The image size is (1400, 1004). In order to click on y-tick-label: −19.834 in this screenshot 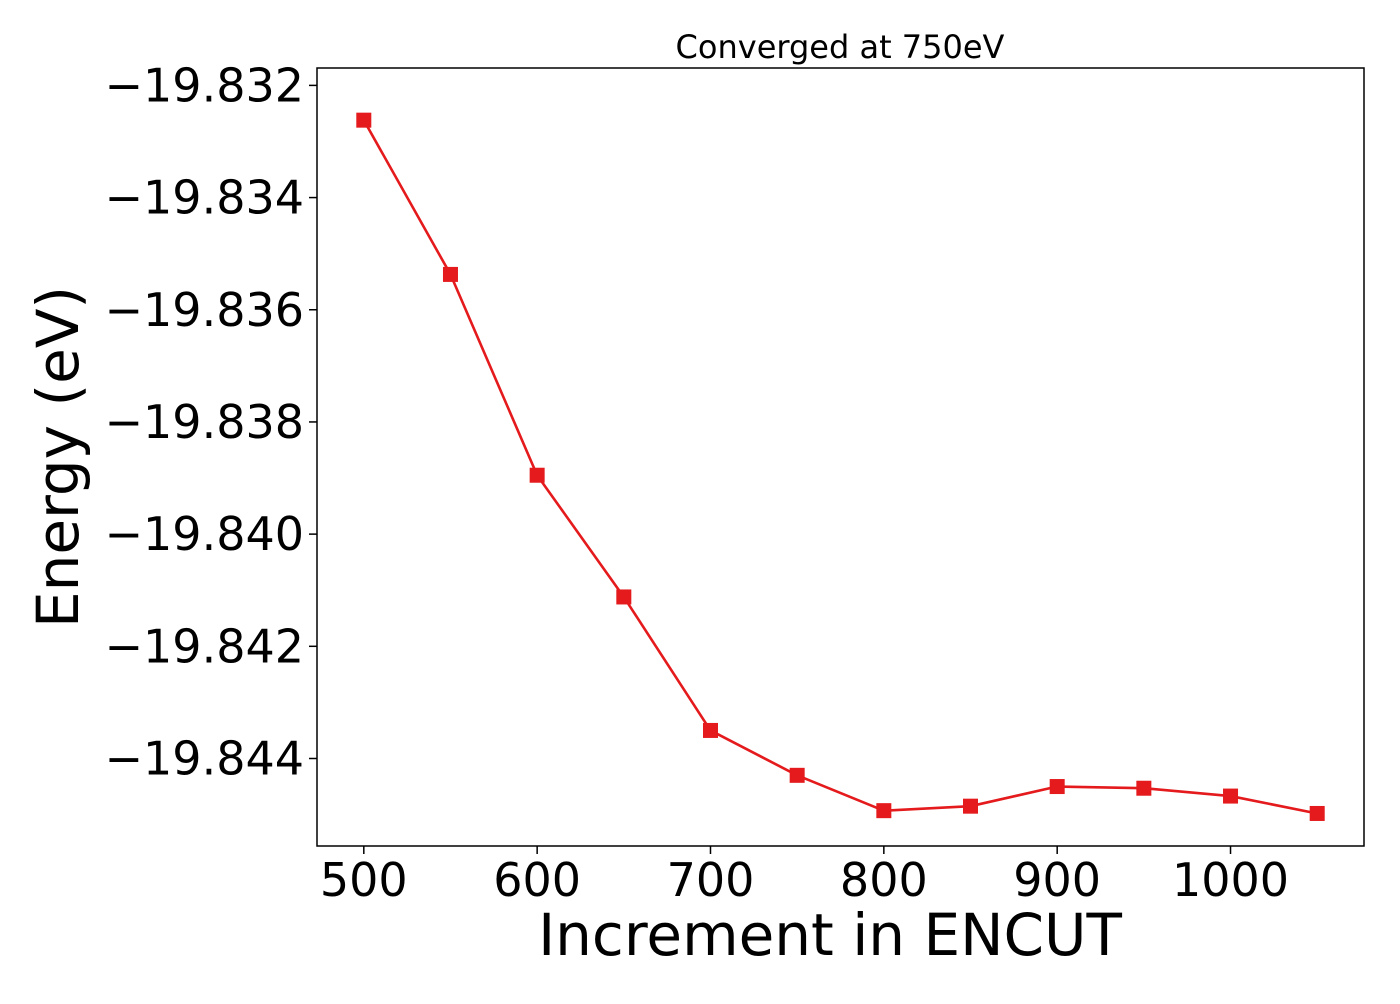, I will do `click(205, 198)`.